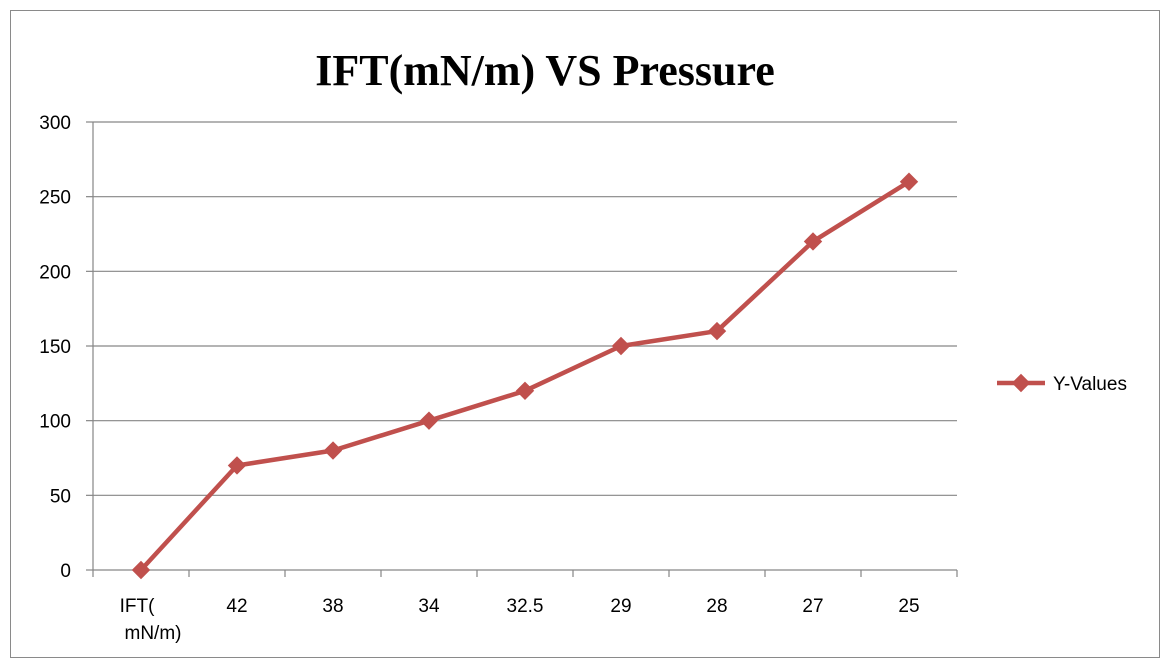  I want to click on x-tick-label: 32.5, so click(525, 606).